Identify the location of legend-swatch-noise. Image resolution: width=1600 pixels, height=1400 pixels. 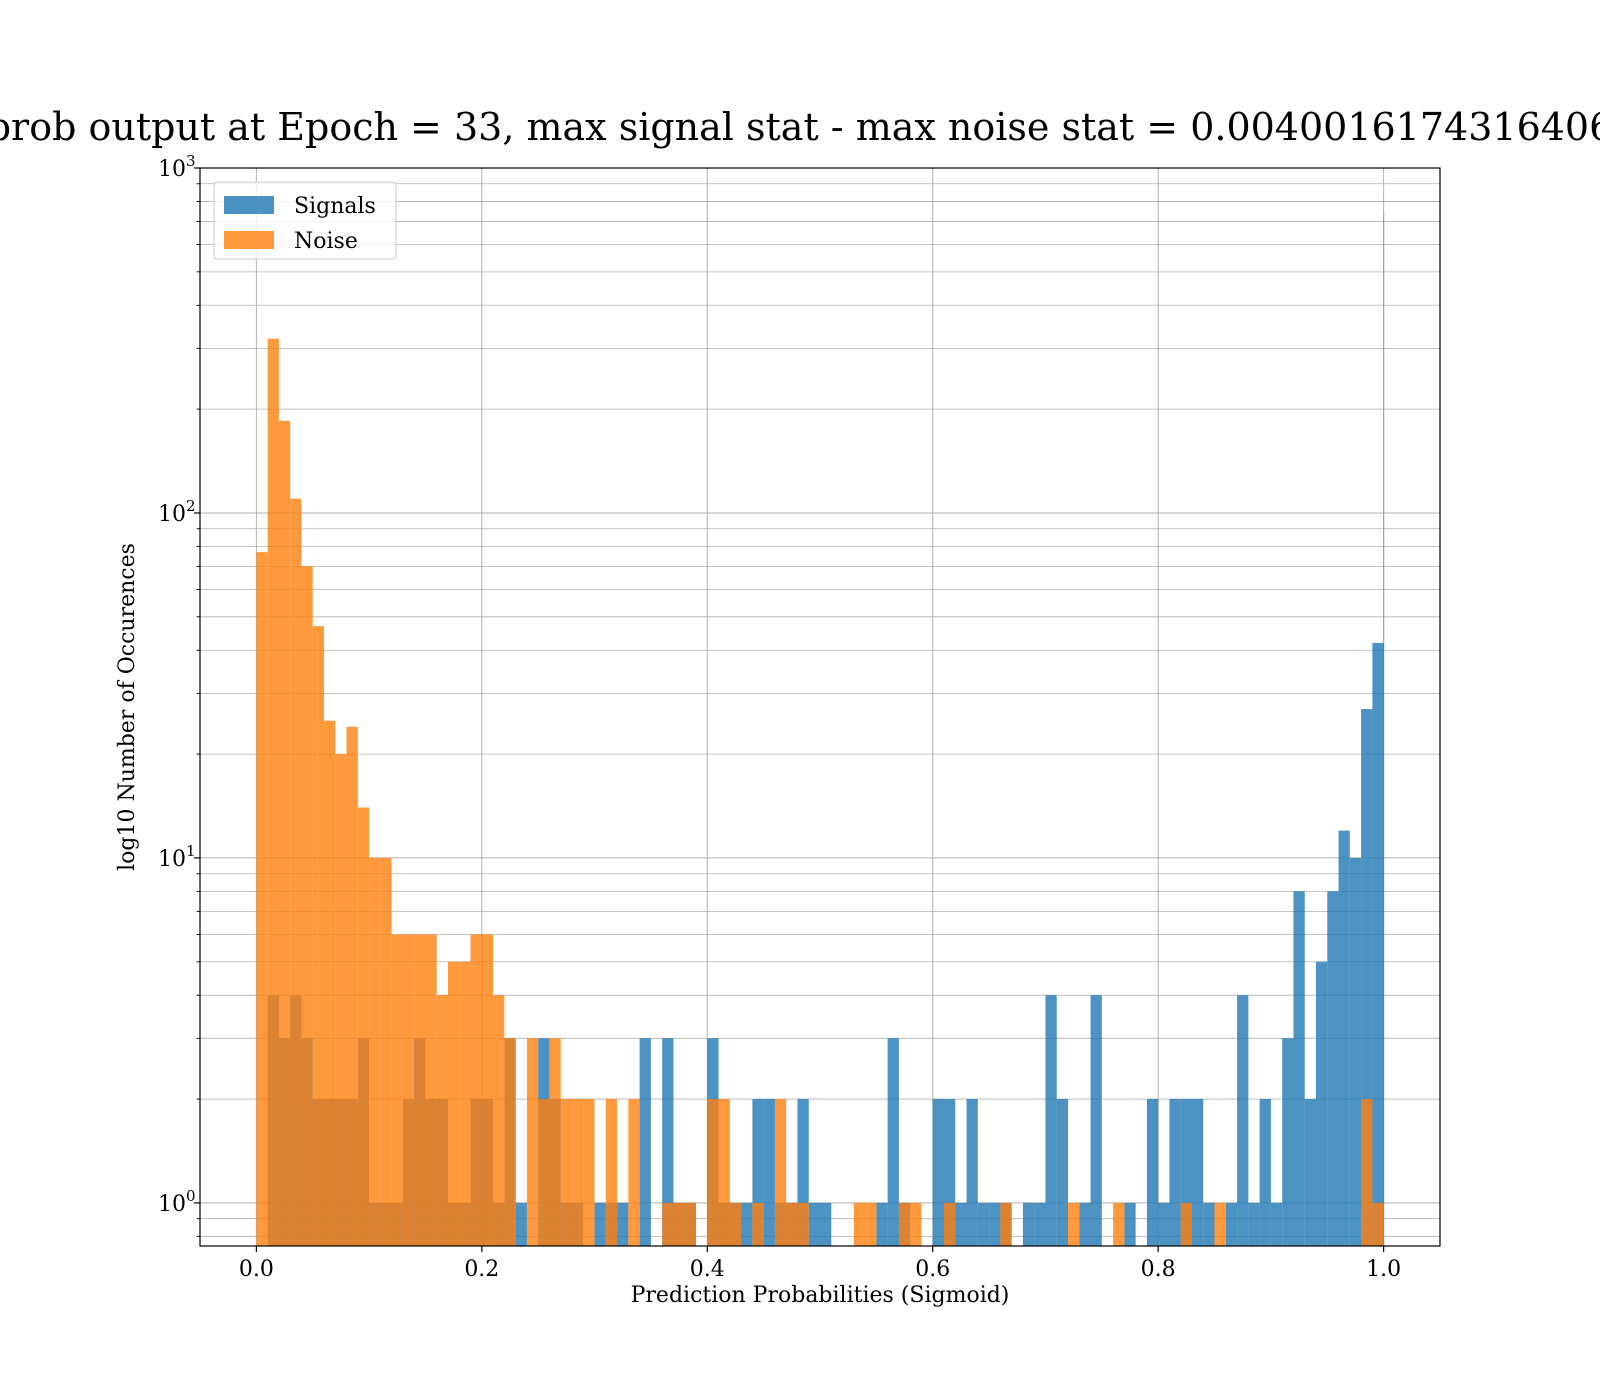
(249, 240).